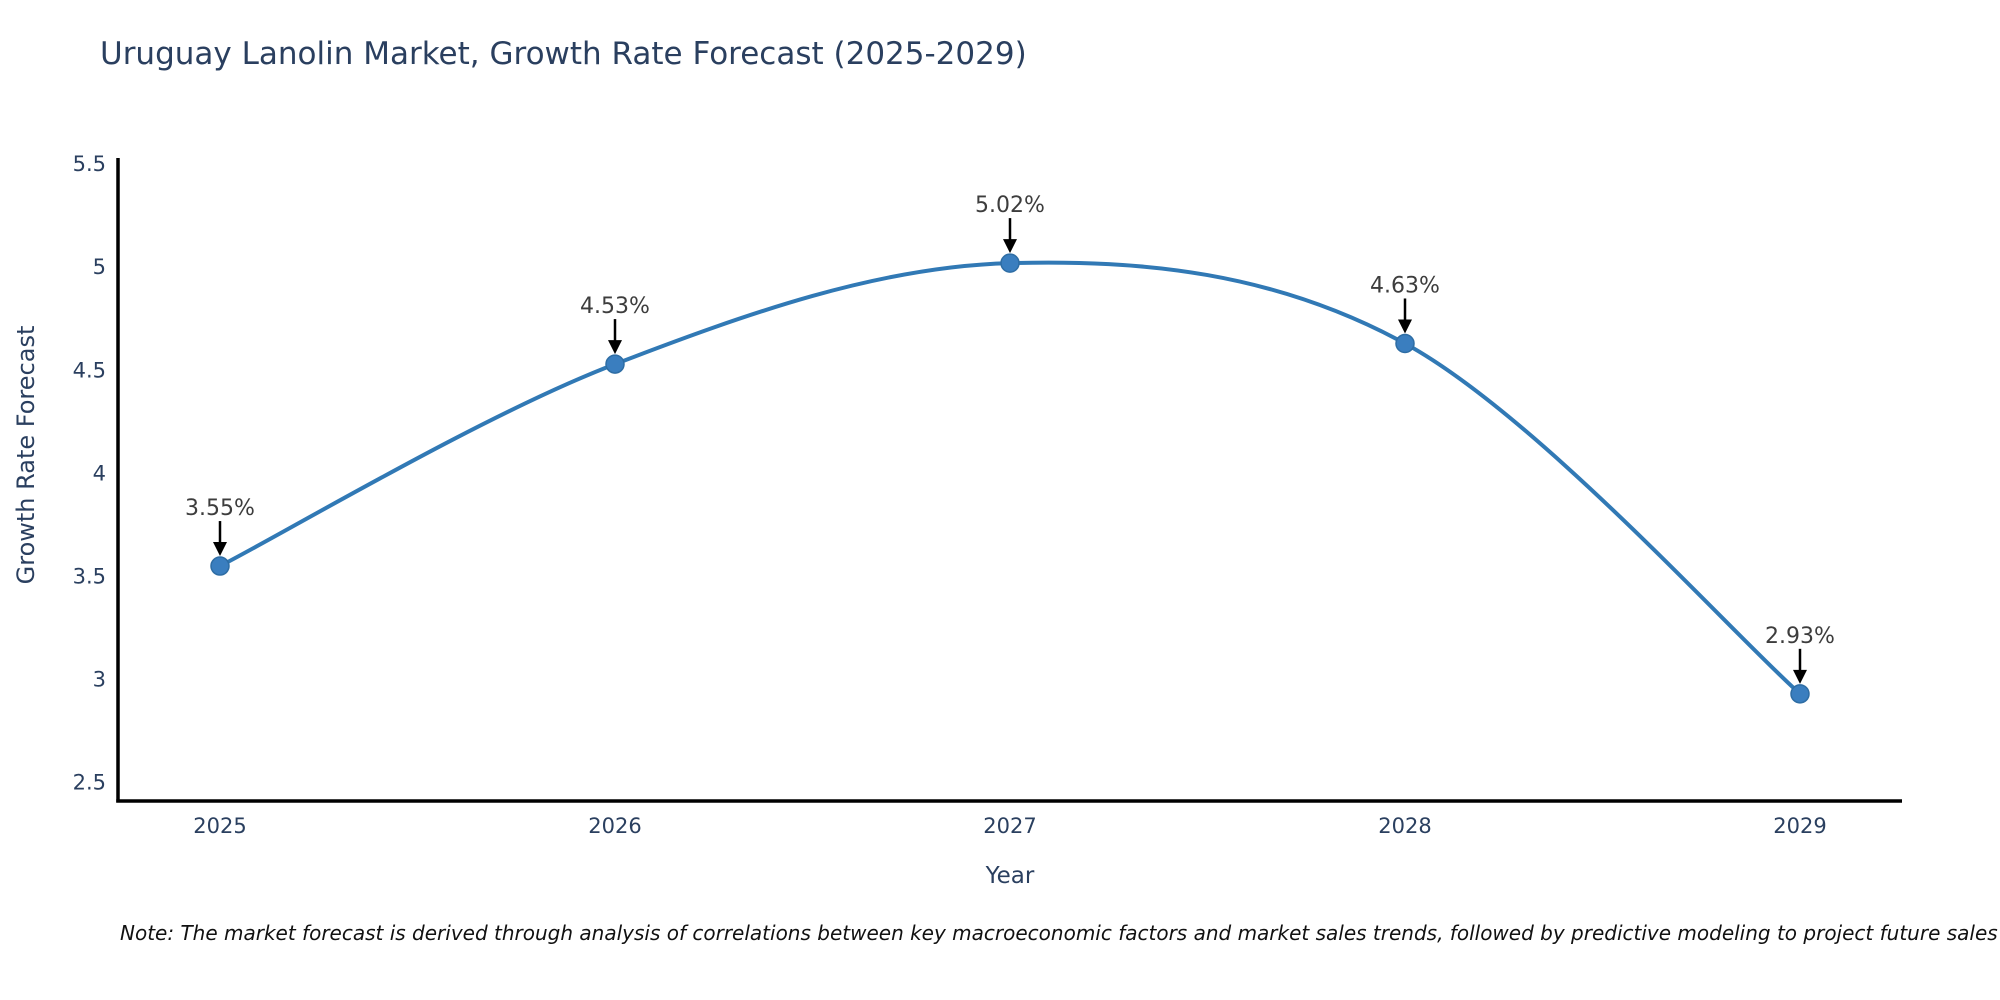 Image resolution: width=2000 pixels, height=1000 pixels. What do you see at coordinates (89, 576) in the screenshot?
I see `y-tick-label: 3.5` at bounding box center [89, 576].